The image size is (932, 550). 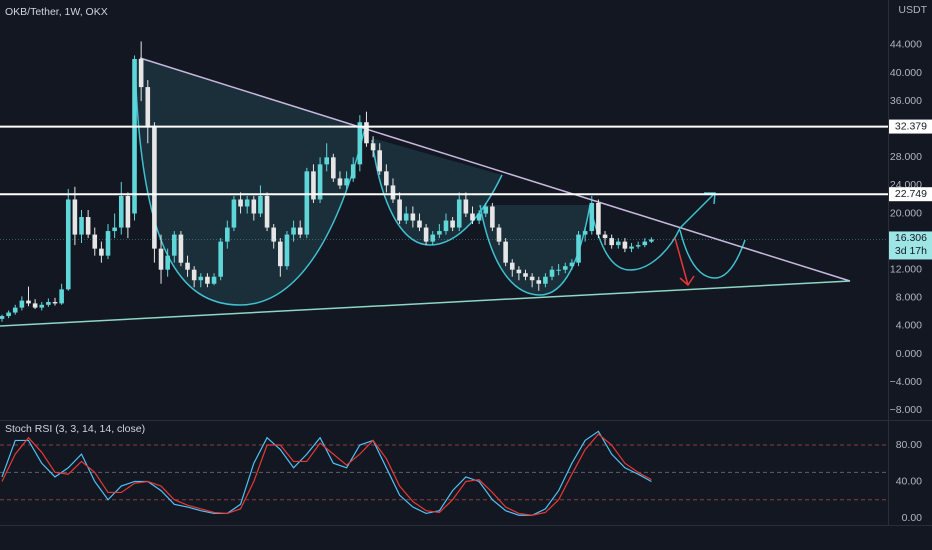 What do you see at coordinates (697, 210) in the screenshot?
I see `up-arrow` at bounding box center [697, 210].